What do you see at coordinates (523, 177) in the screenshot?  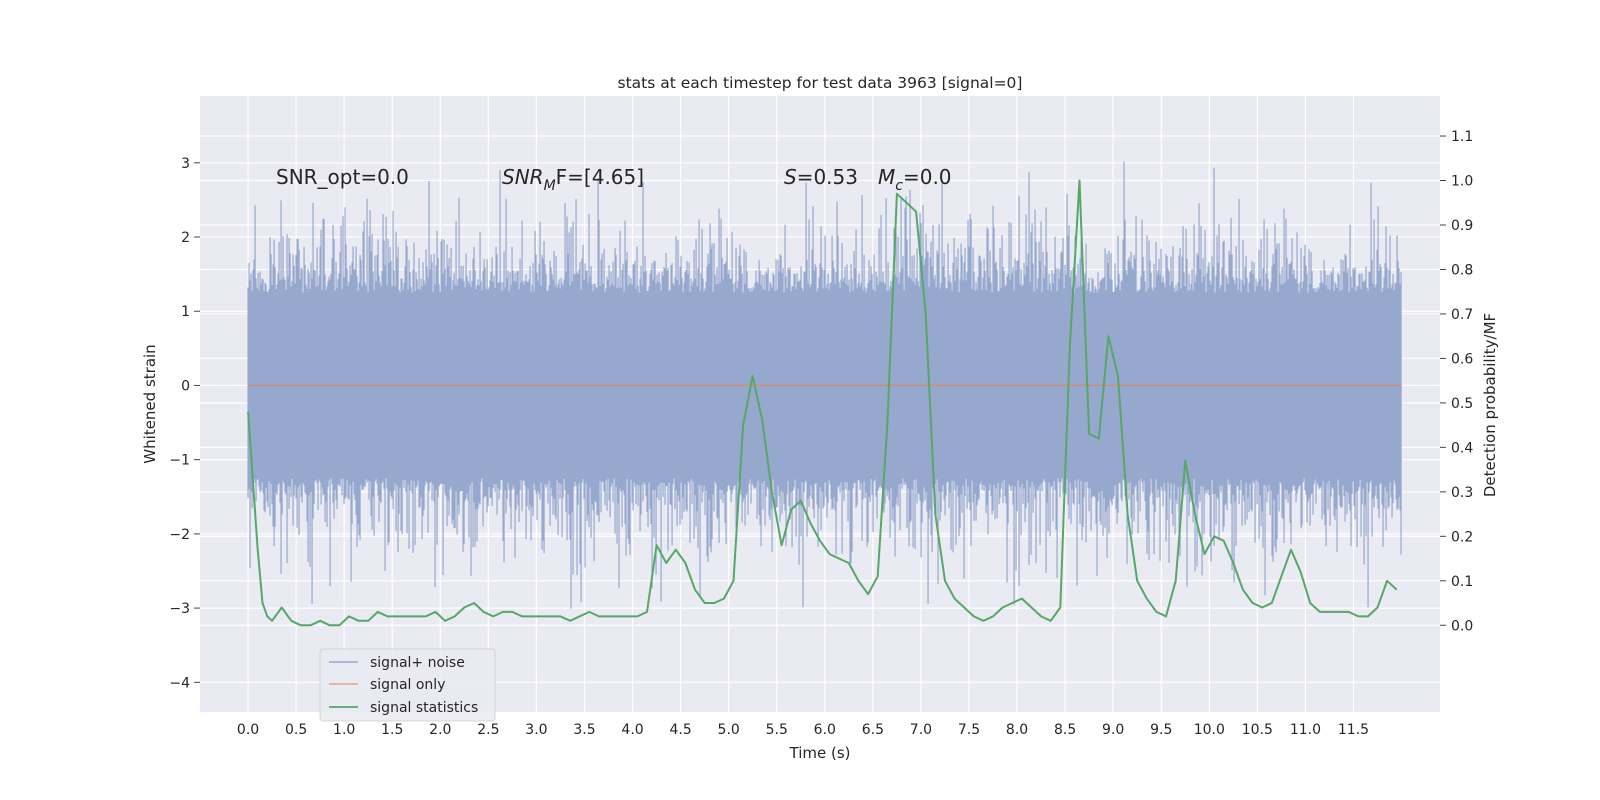 I see `annotation-snr-mf-base: SNR` at bounding box center [523, 177].